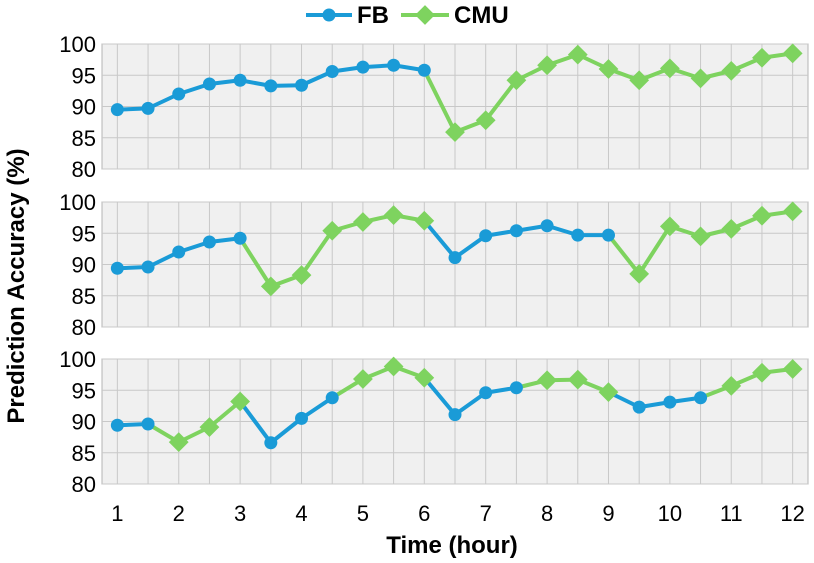 The width and height of the screenshot is (814, 563). What do you see at coordinates (486, 513) in the screenshot?
I see `x-tick-label: 7` at bounding box center [486, 513].